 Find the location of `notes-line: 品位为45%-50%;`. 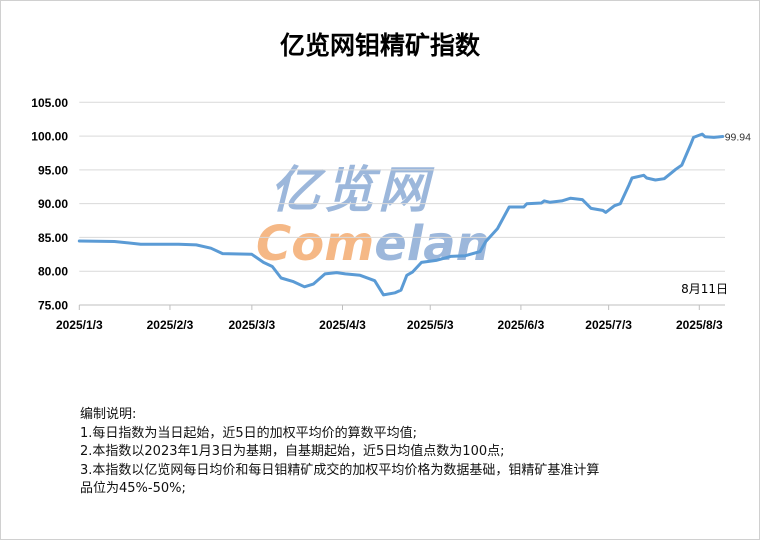

notes-line: 品位为45%-50%; is located at coordinates (133, 488).